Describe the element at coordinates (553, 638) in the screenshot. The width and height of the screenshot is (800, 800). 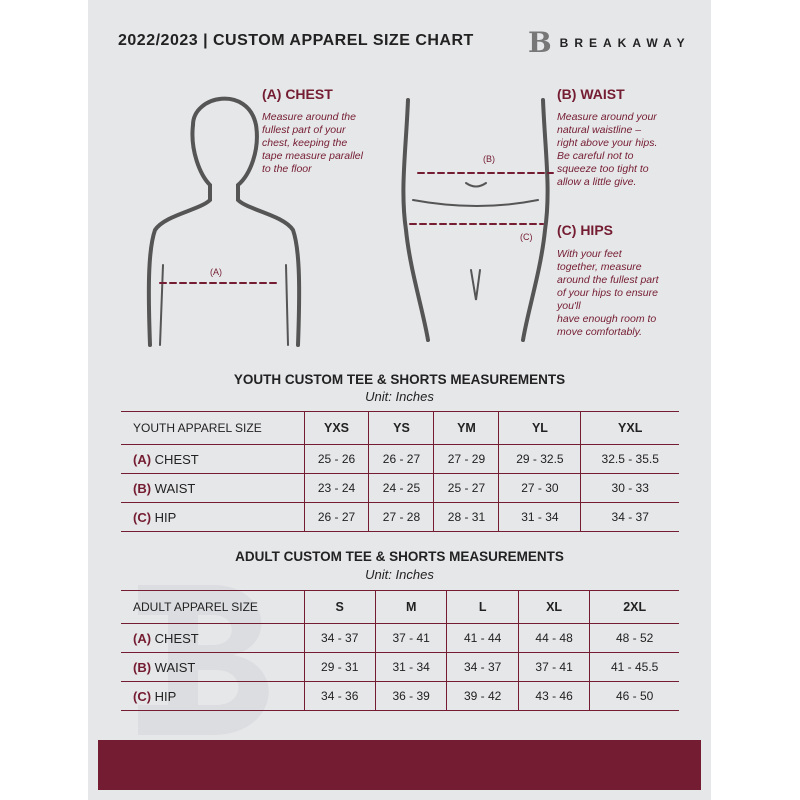
I see `measure-value: 44 - 48` at that location.